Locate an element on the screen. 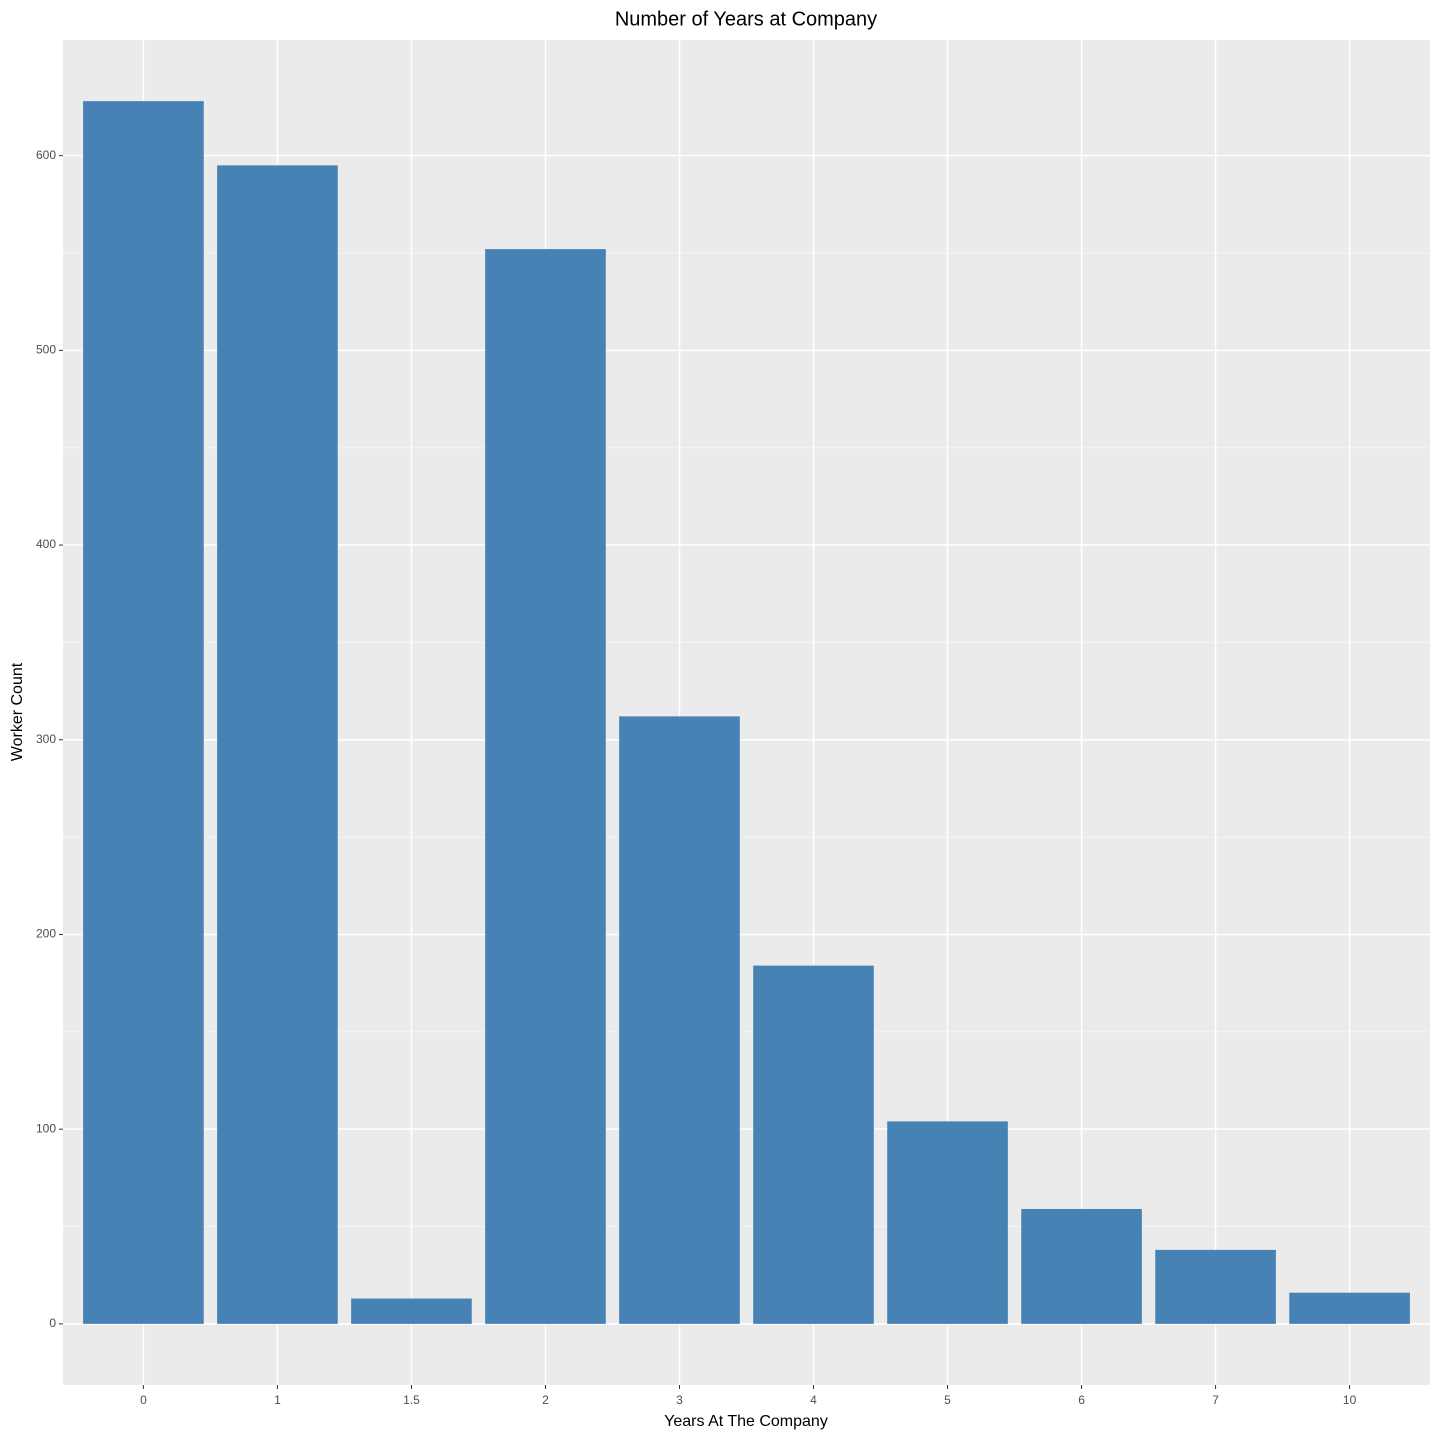 The width and height of the screenshot is (1440, 1440). y-axis-title: Worker Count is located at coordinates (17, 711).